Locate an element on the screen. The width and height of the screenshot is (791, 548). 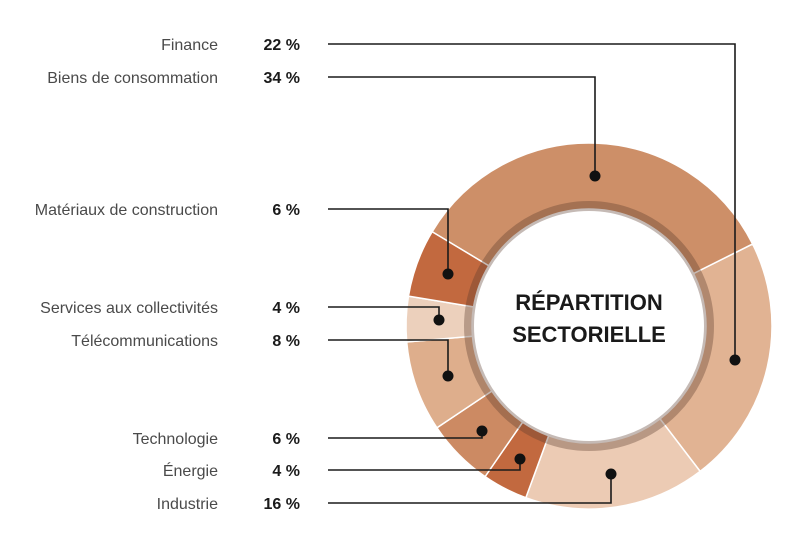
leader-dot-technologie is located at coordinates (482, 431).